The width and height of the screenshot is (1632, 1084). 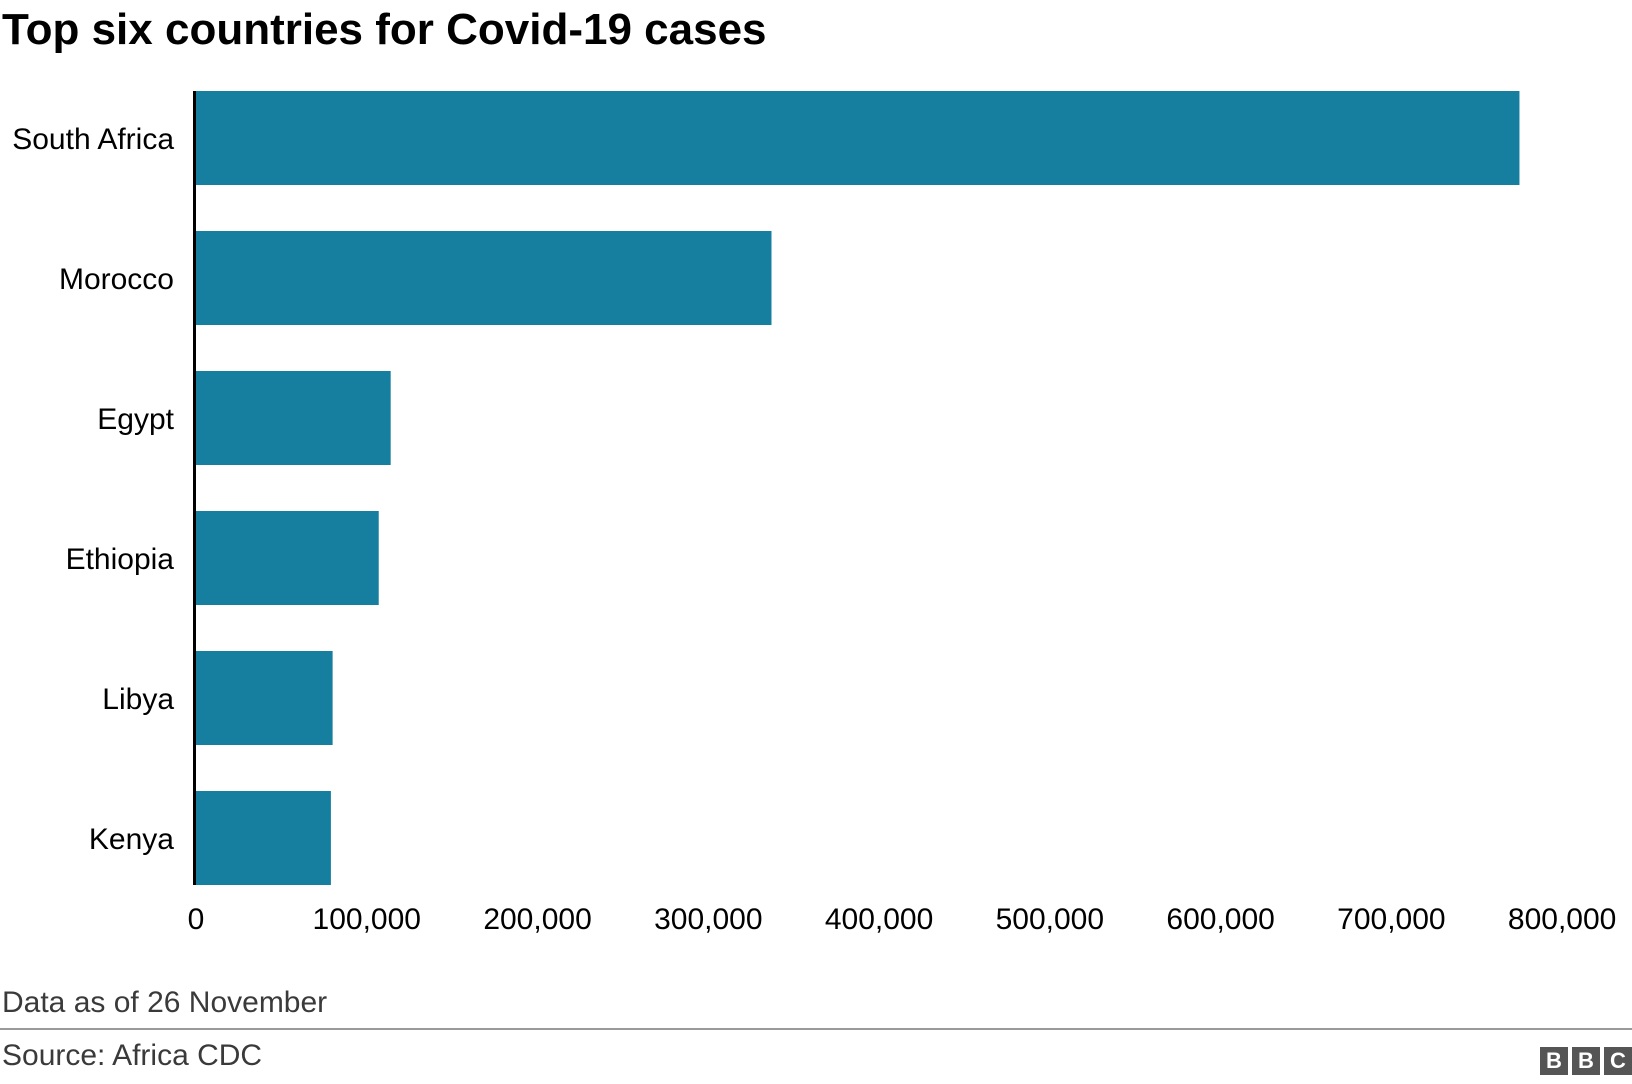 I want to click on bbc-logo-letter-1: B, so click(x=1554, y=1061).